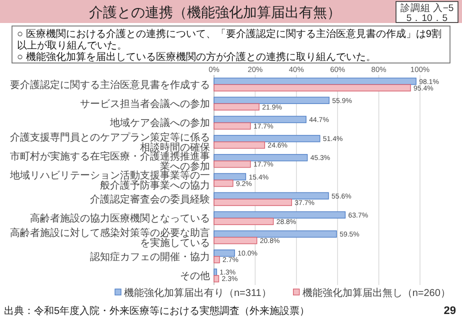 Image resolution: width=462 pixels, height=320 pixels. Describe the element at coordinates (376, 293) in the screenshot. I see `legend-label: 機能強化加算届出無し（n=260）` at that location.